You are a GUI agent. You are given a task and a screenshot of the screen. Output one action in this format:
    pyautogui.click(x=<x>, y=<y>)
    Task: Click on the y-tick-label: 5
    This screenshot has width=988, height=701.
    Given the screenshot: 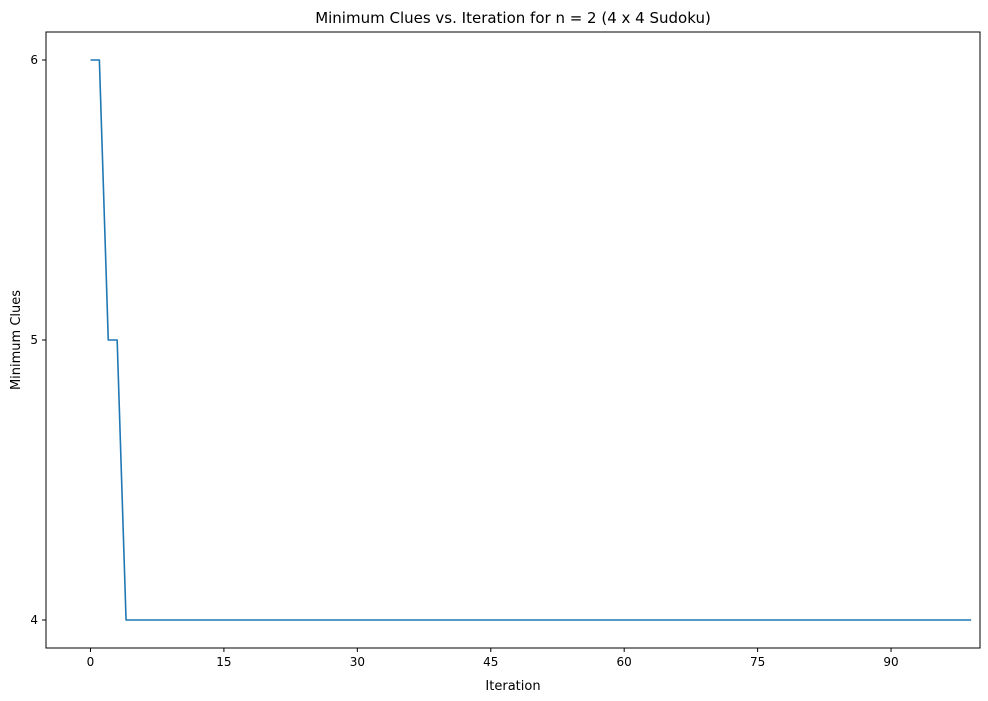 What is the action you would take?
    pyautogui.click(x=34, y=340)
    